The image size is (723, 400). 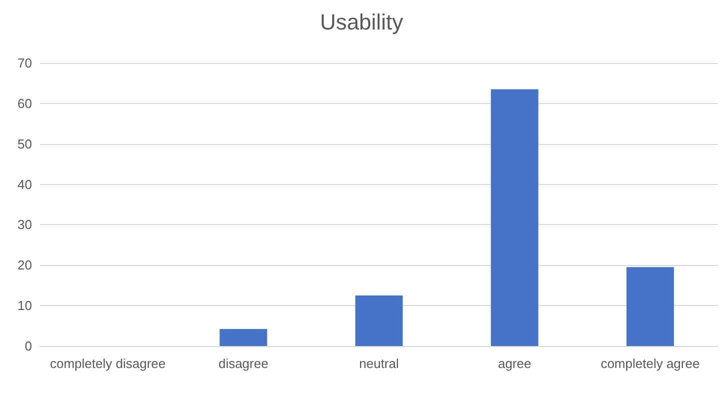 I want to click on x-tick-label: agree, so click(x=515, y=363).